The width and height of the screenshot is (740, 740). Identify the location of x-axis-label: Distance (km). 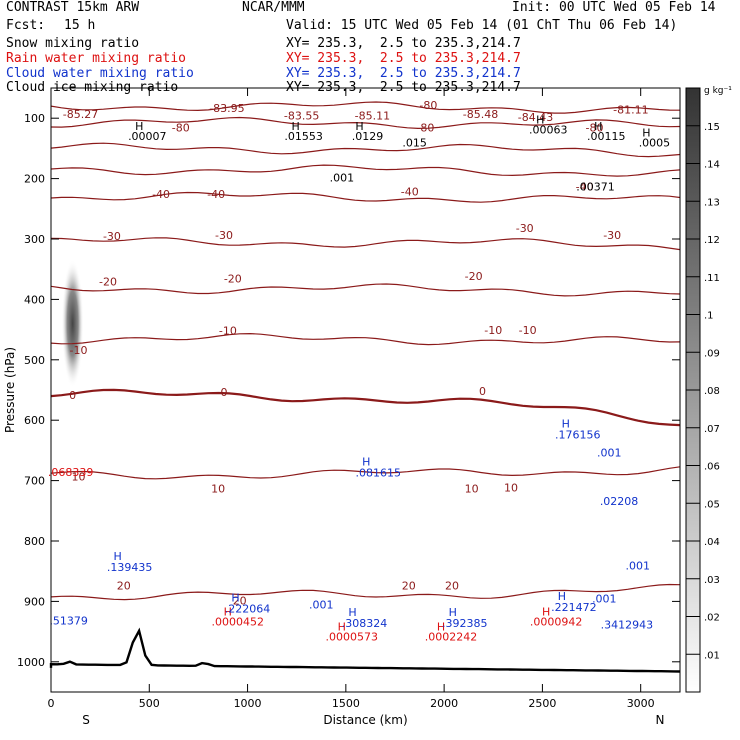
(365, 720).